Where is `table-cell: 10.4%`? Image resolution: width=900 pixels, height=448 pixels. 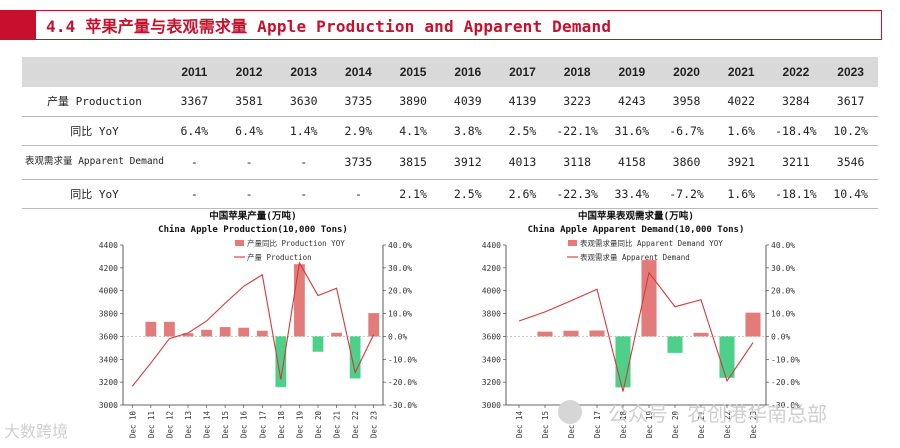
table-cell: 10.4% is located at coordinates (850, 193).